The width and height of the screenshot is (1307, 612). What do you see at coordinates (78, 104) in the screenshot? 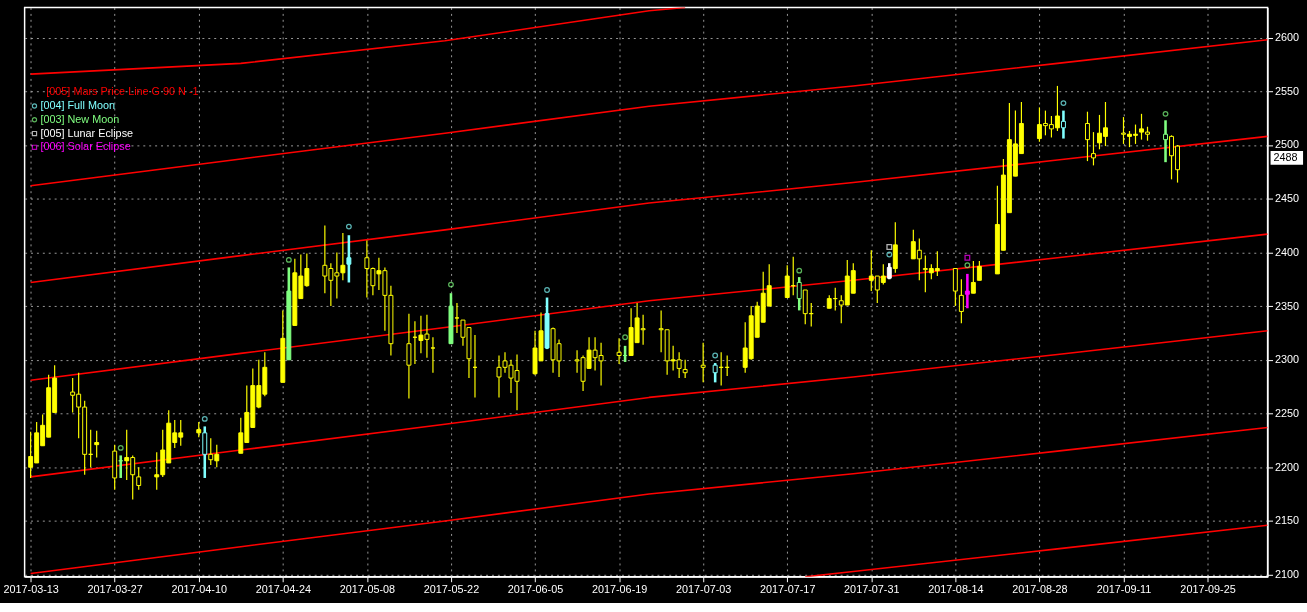
I see `legend-label: [004] Full Moon` at bounding box center [78, 104].